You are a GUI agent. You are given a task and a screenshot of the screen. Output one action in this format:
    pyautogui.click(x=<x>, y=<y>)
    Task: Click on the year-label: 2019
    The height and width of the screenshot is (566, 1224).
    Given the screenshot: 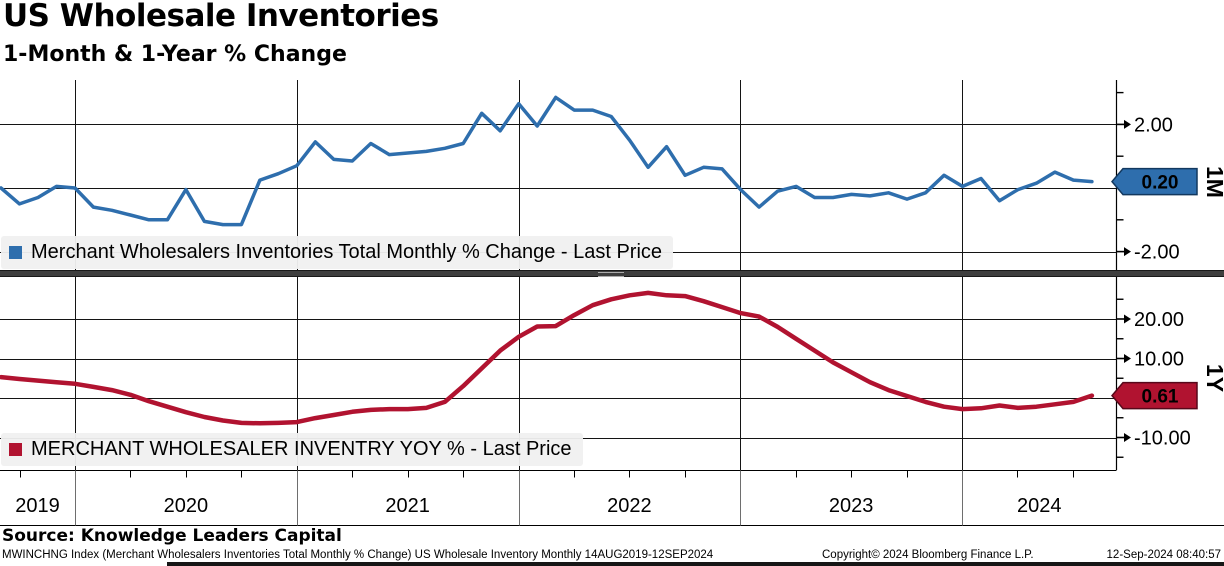 What is the action you would take?
    pyautogui.click(x=37, y=506)
    